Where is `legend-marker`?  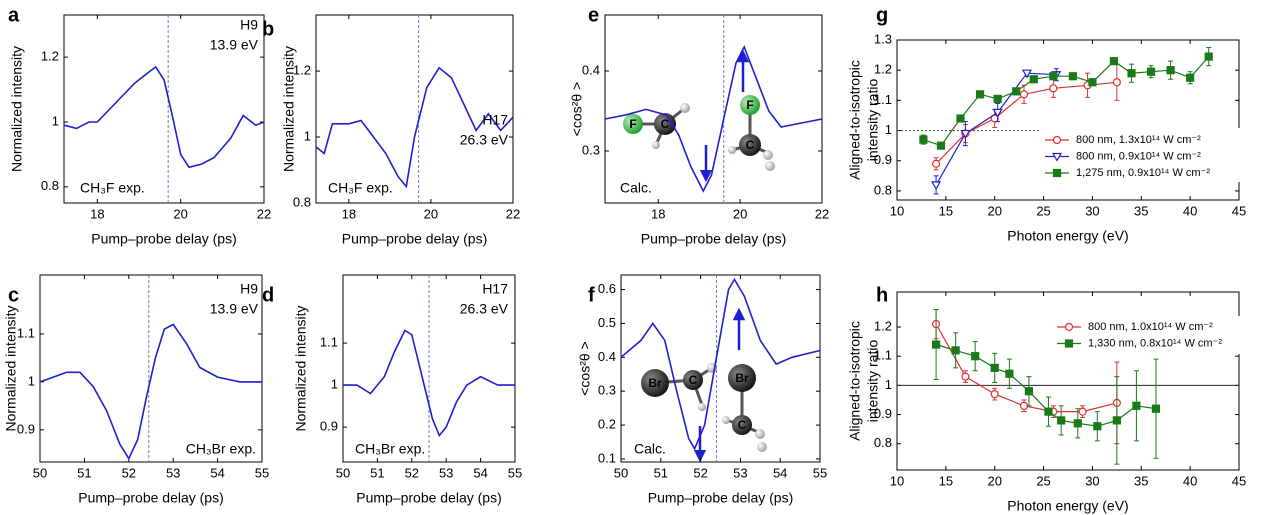
legend-marker is located at coordinates (1057, 140).